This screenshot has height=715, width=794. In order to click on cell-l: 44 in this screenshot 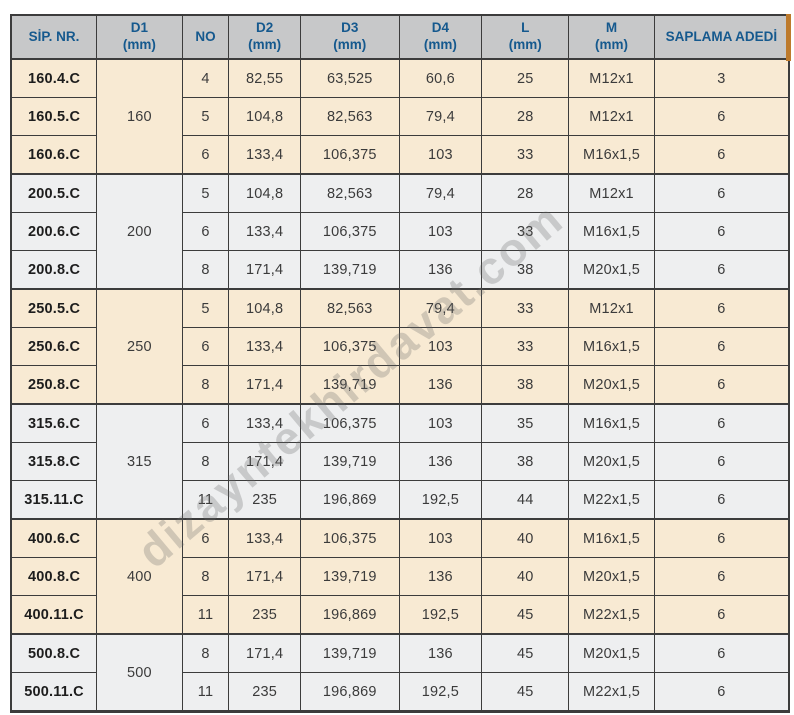, I will do `click(525, 500)`.